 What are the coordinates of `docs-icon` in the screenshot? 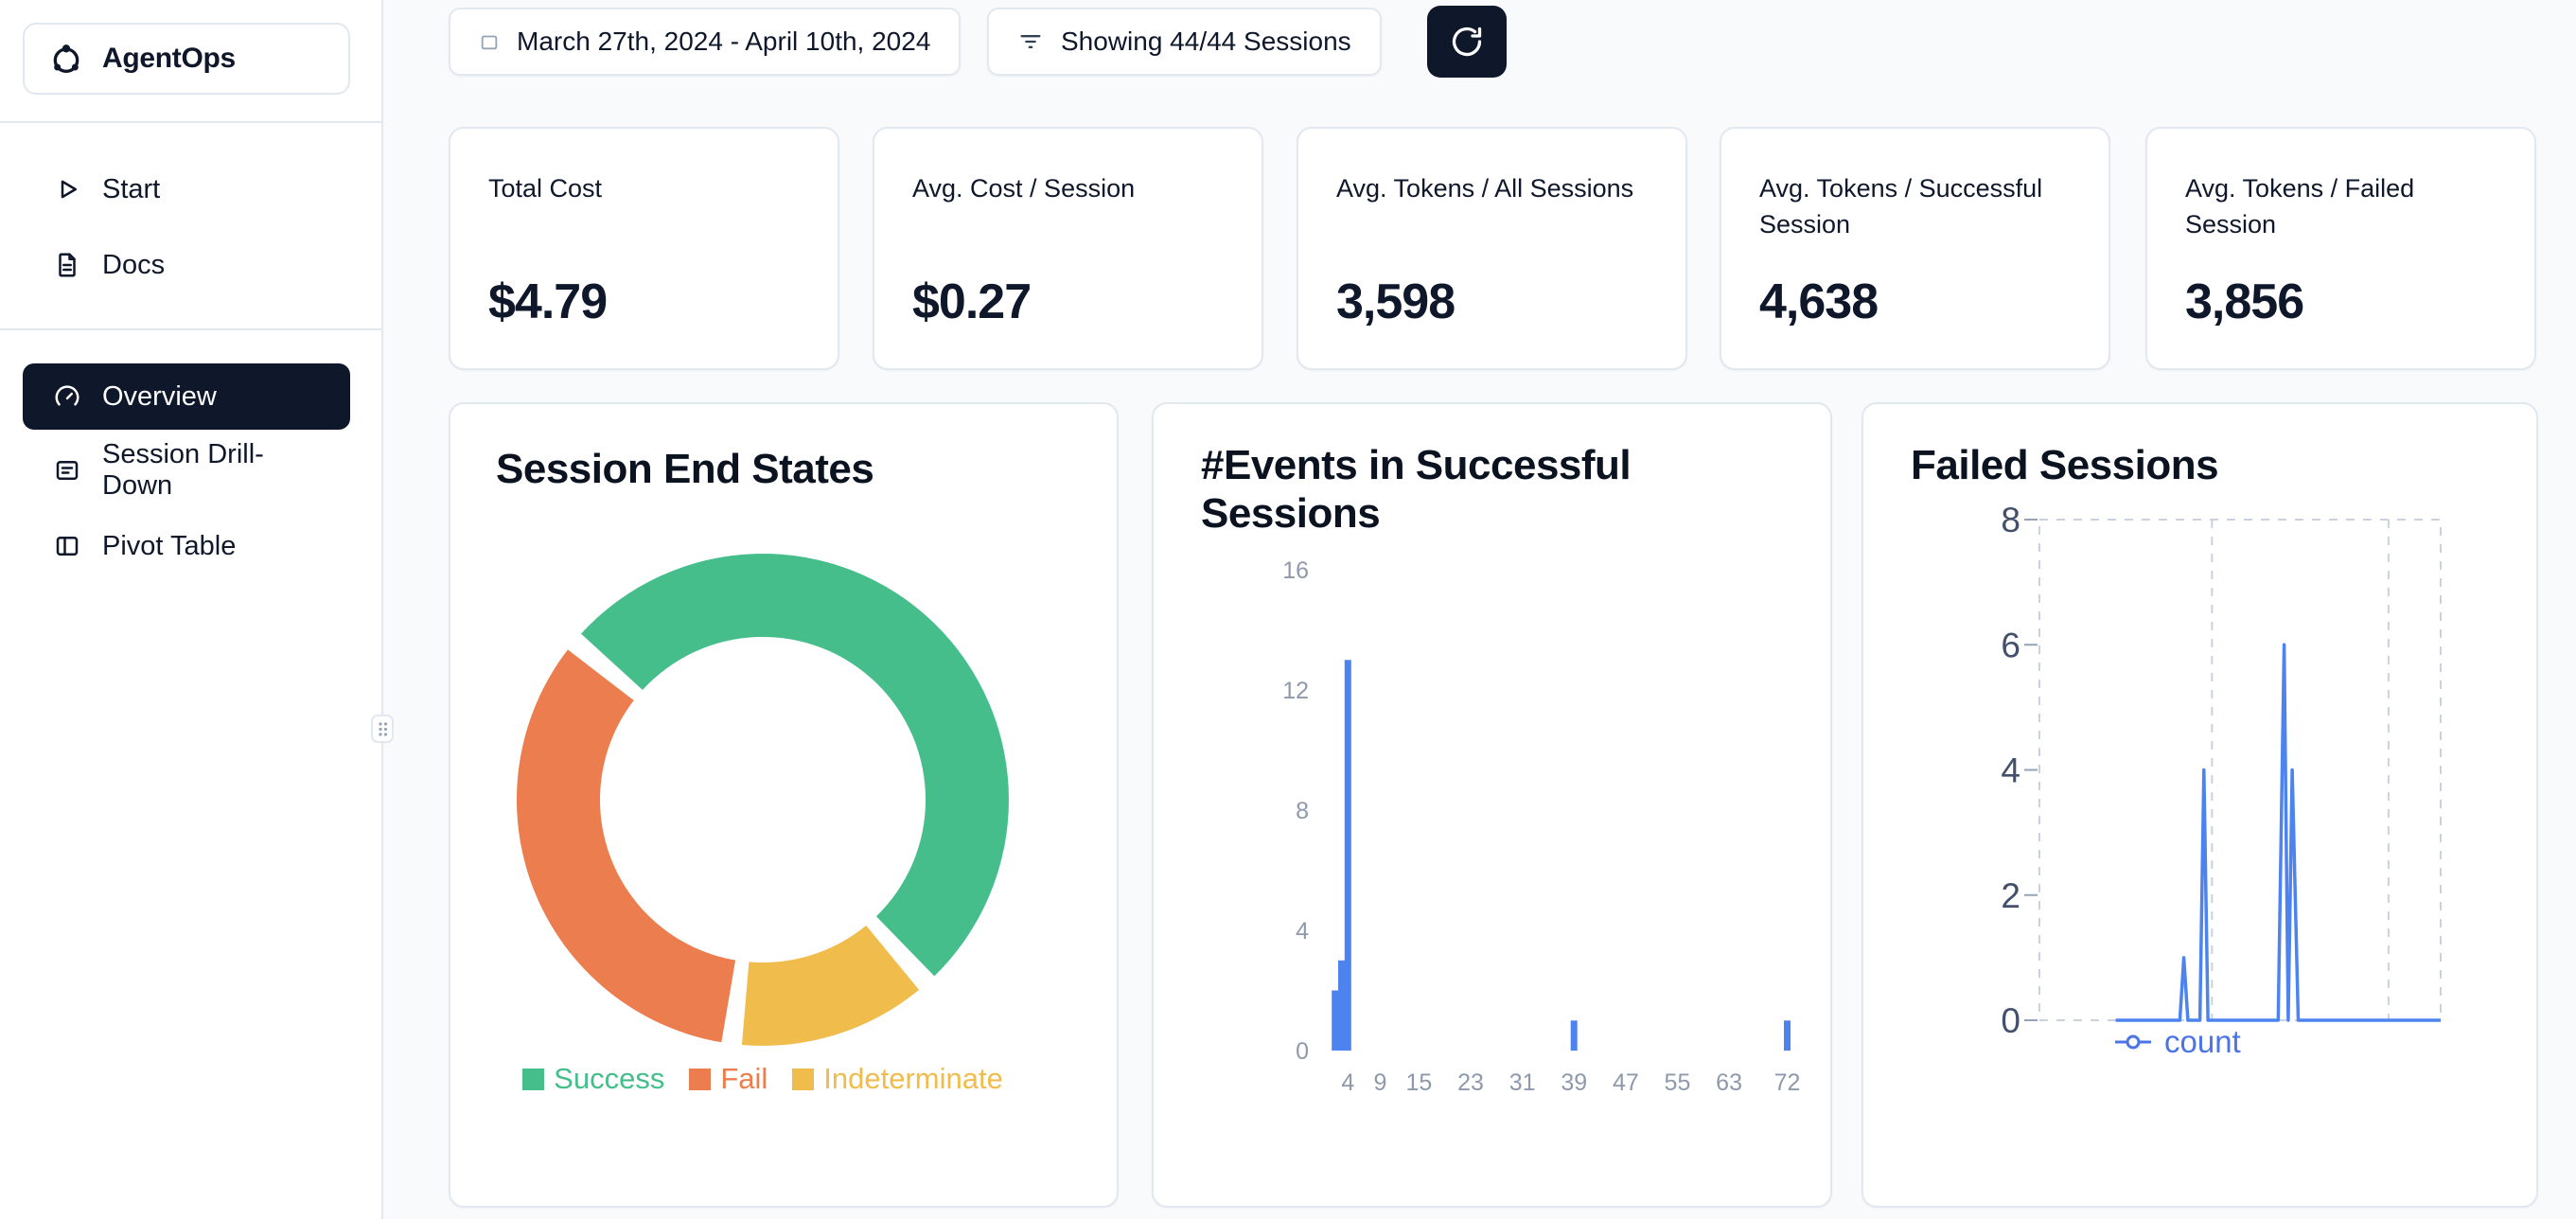 It's located at (67, 265).